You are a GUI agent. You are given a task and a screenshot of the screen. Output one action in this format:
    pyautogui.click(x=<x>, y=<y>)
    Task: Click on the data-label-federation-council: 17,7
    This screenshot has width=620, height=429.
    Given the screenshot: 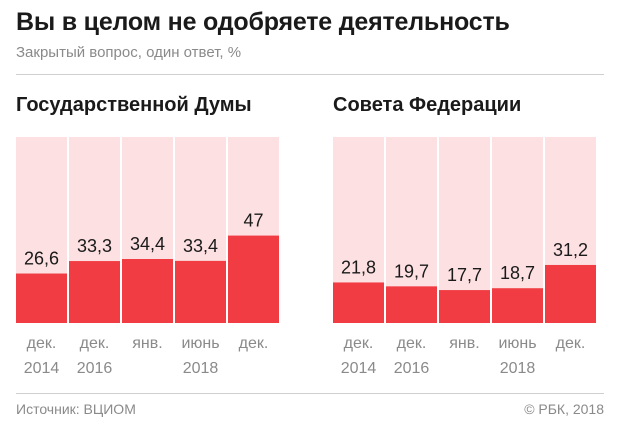 What is the action you would take?
    pyautogui.click(x=464, y=275)
    